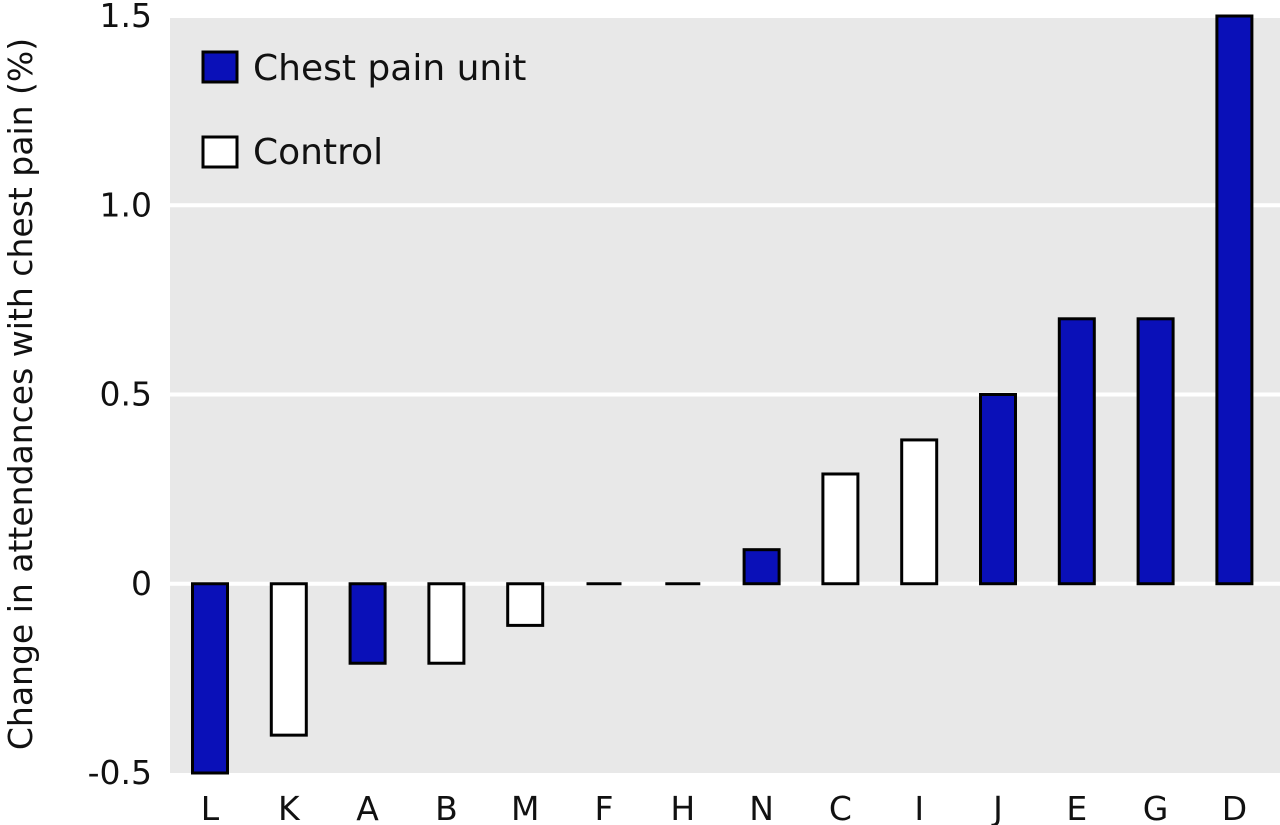 Image resolution: width=1280 pixels, height=825 pixels. What do you see at coordinates (220, 152) in the screenshot?
I see `legend-swatch-control` at bounding box center [220, 152].